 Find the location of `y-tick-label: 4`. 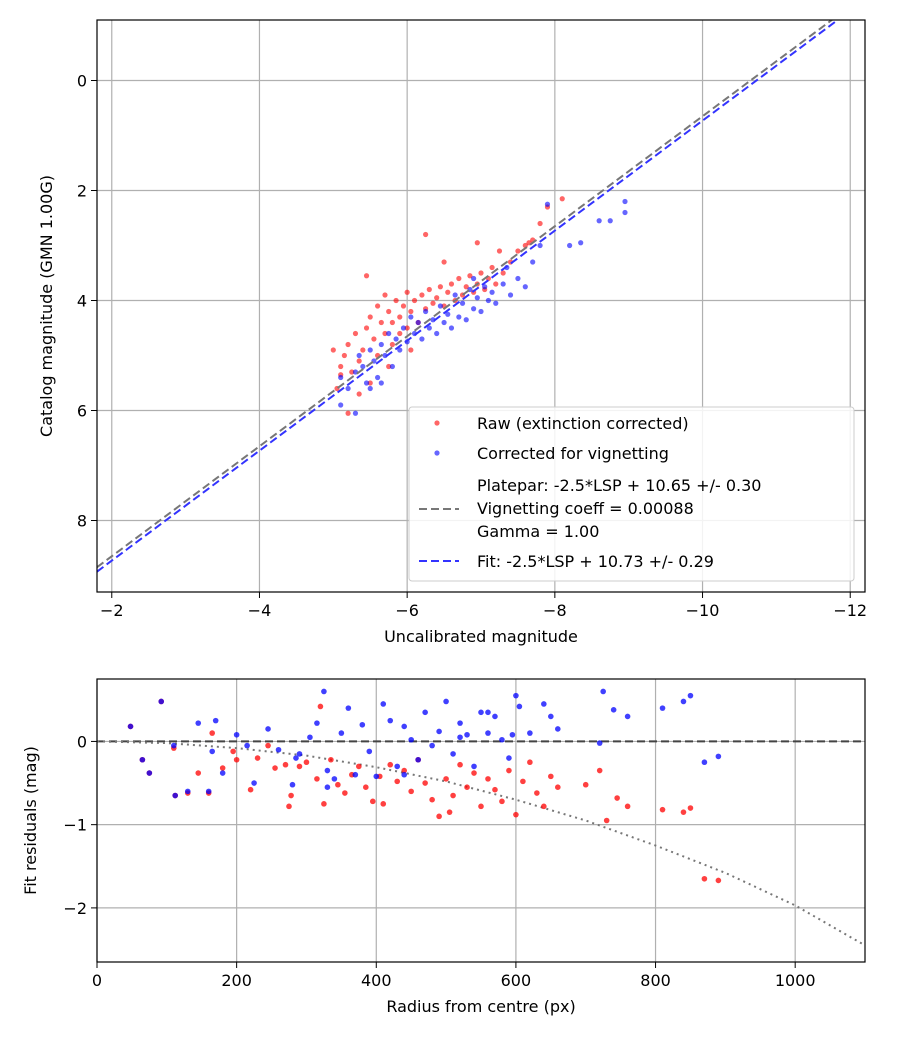

y-tick-label: 4 is located at coordinates (82, 301).